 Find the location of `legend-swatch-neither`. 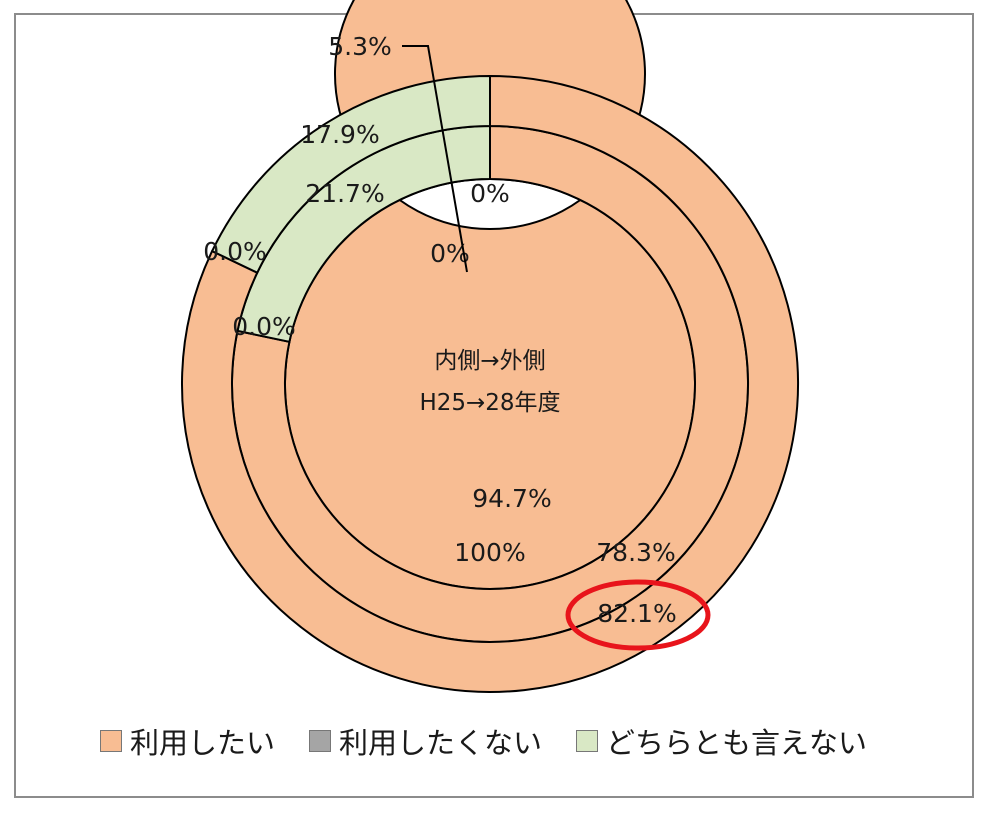

legend-swatch-neither is located at coordinates (587, 741).